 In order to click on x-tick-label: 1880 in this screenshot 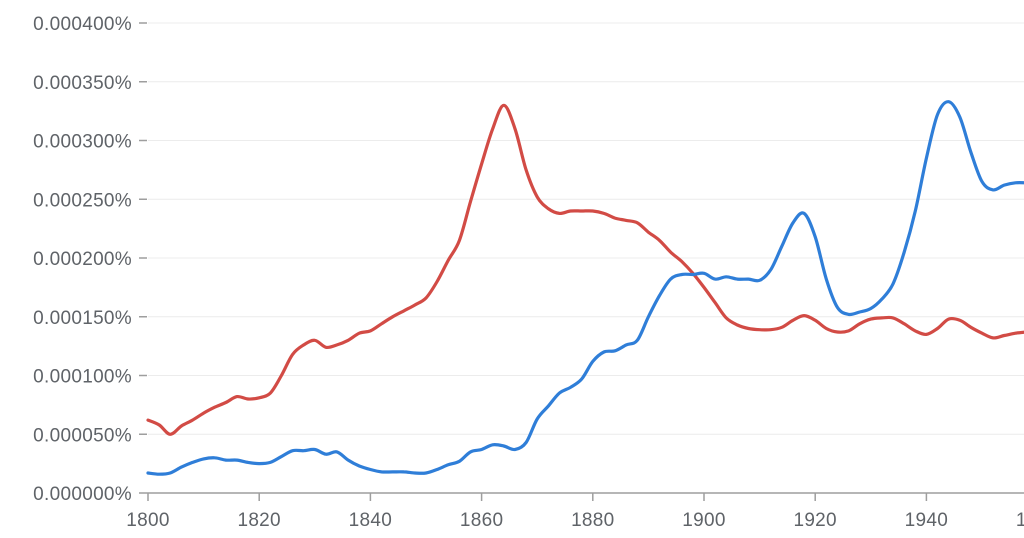, I will do `click(592, 520)`.